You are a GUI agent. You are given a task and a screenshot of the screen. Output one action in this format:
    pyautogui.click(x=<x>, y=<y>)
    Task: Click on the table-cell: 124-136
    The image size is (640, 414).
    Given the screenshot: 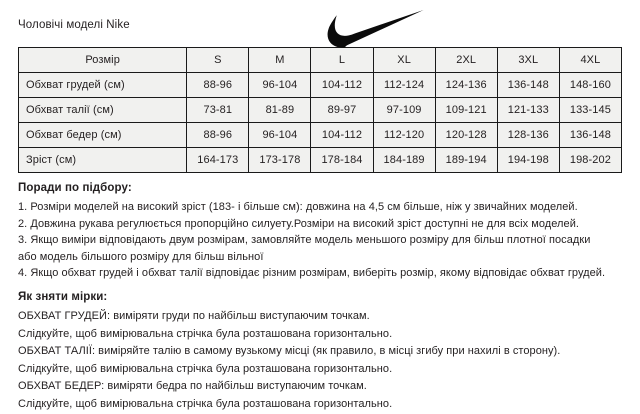 What is the action you would take?
    pyautogui.click(x=466, y=85)
    